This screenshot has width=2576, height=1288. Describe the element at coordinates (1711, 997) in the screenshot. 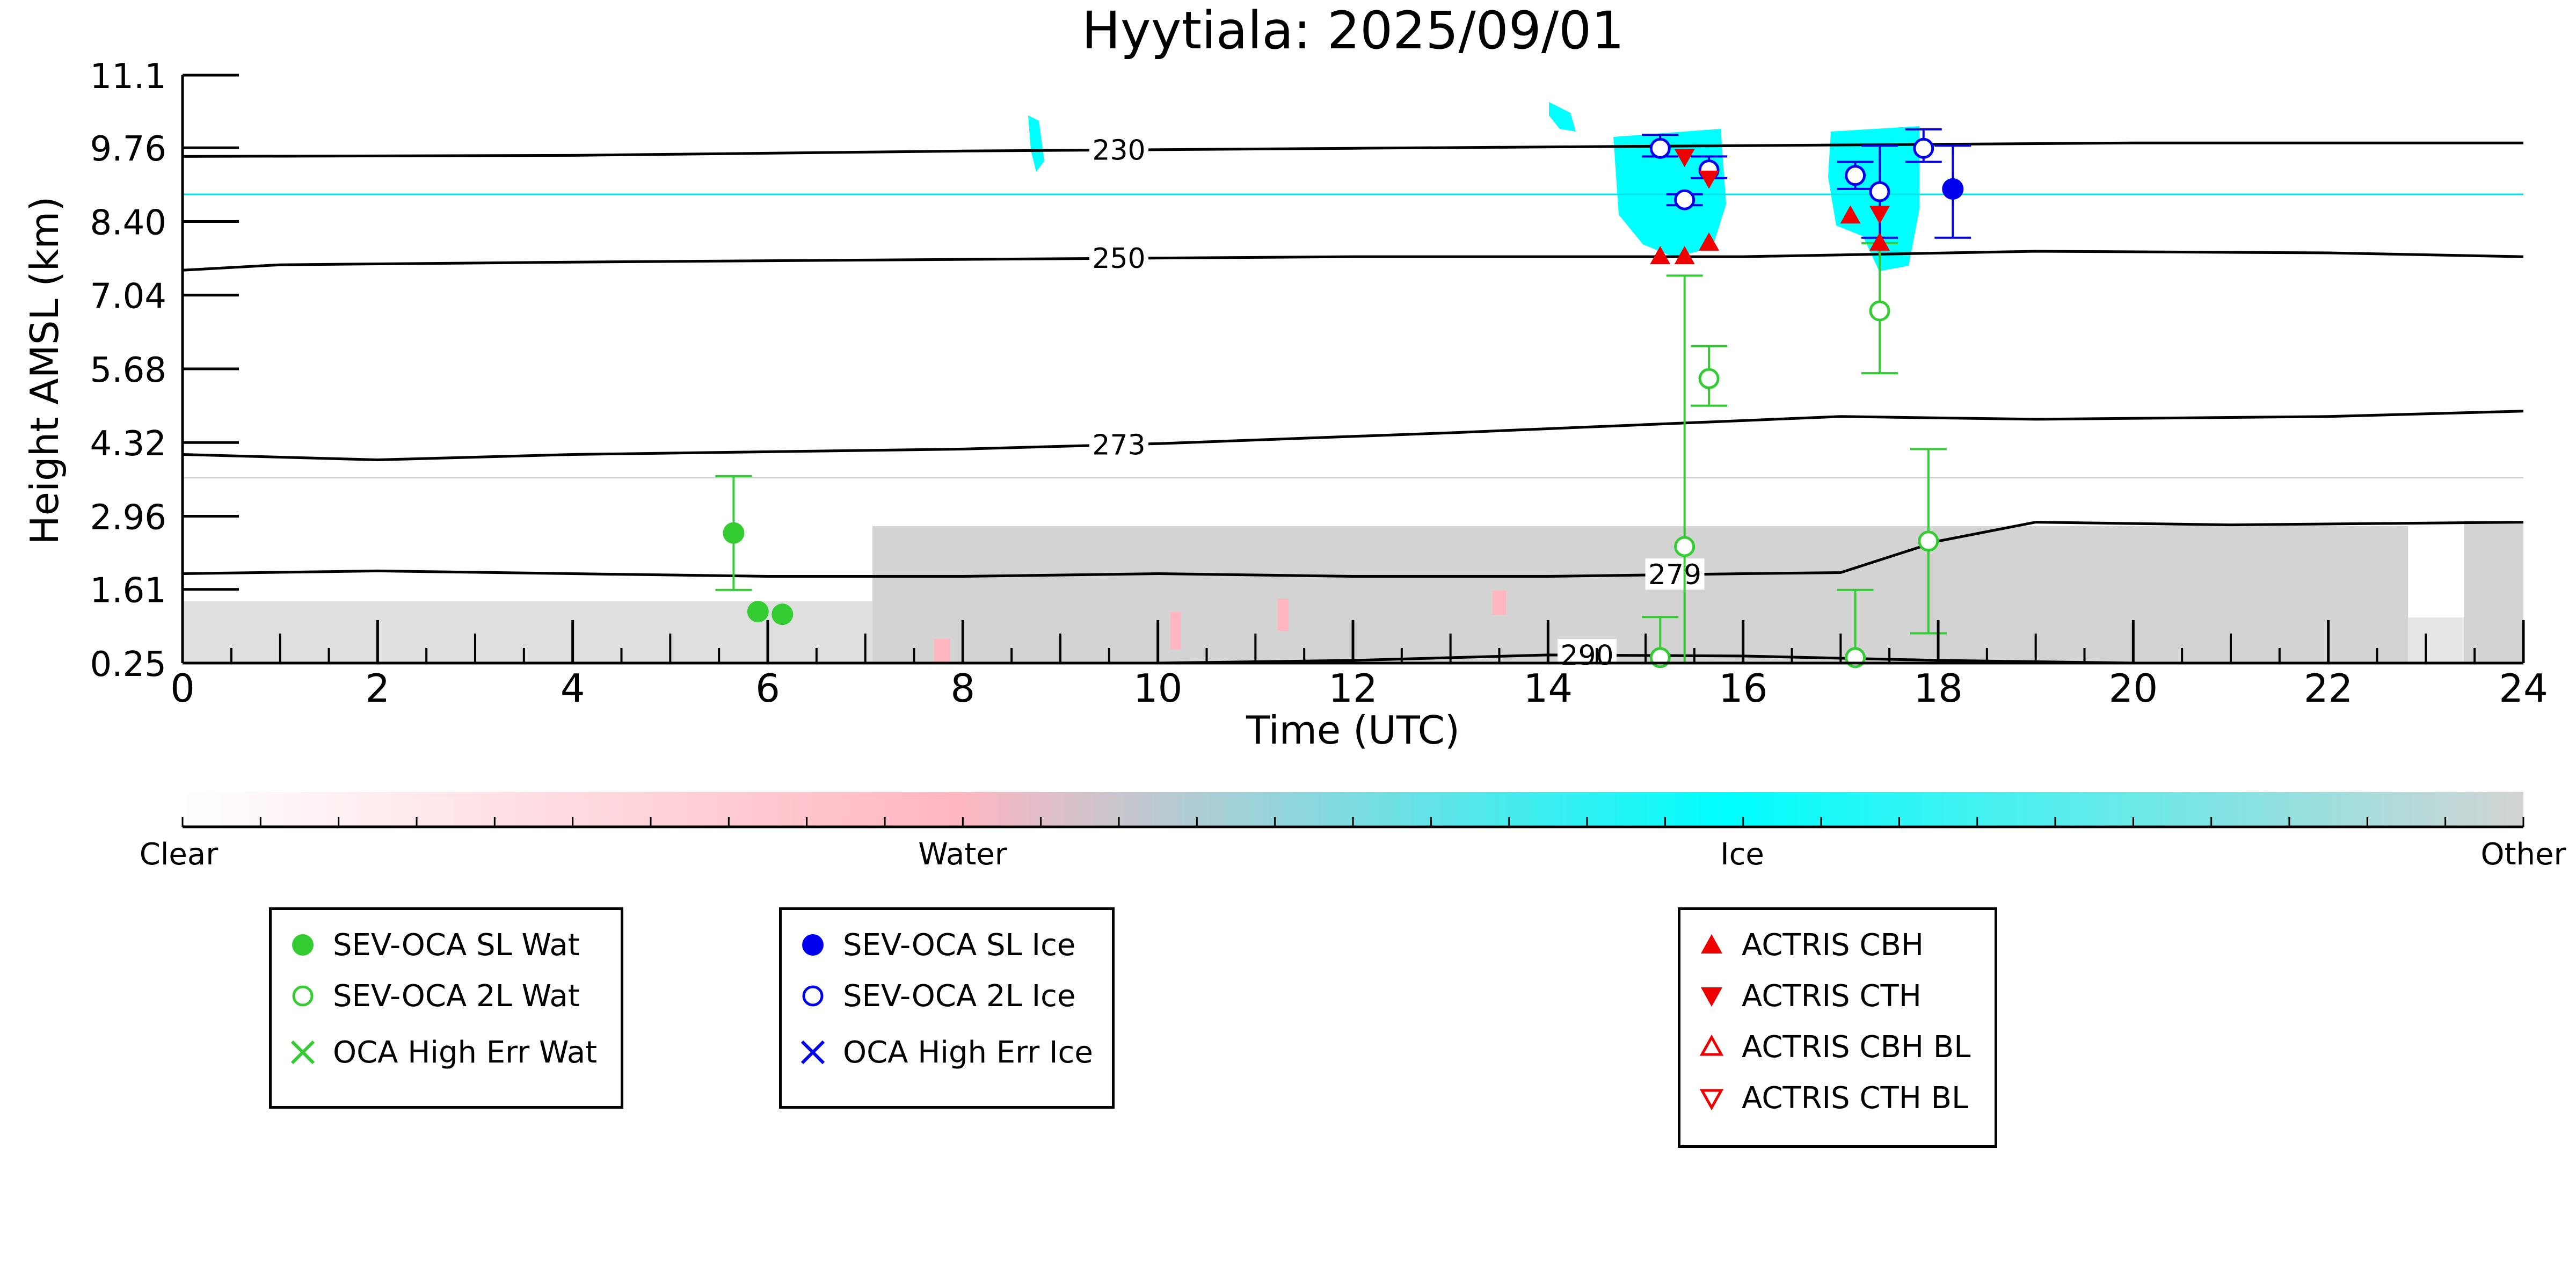

I see `triangle-down-icon` at that location.